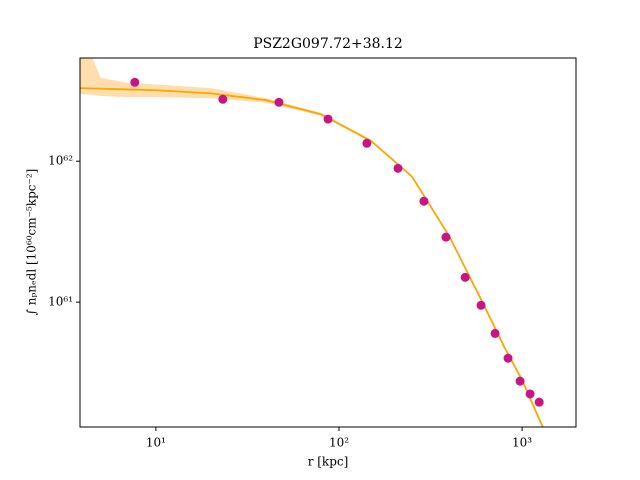  I want to click on y-tick-label: 10⁶², so click(60, 161).